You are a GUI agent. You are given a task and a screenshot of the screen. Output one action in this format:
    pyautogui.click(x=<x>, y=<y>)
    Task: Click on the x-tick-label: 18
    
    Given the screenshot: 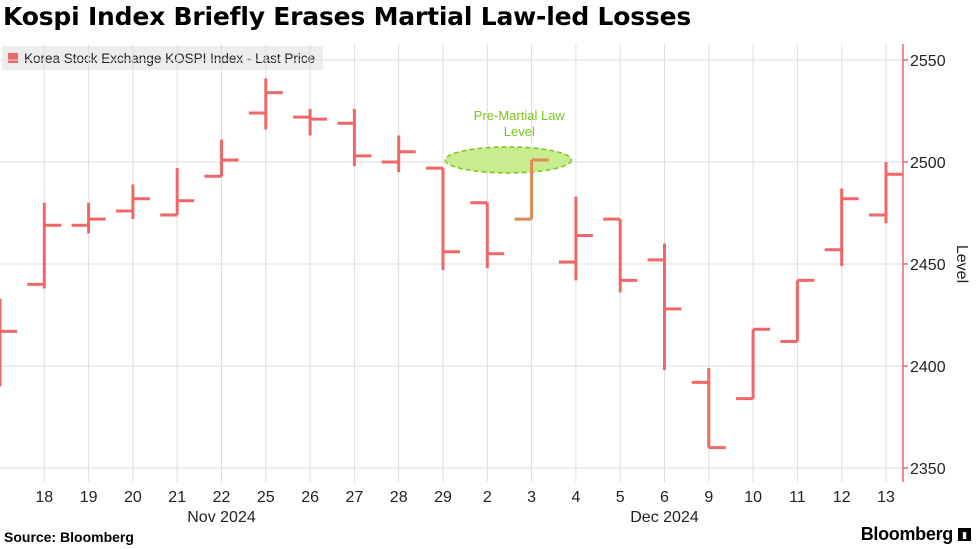 What is the action you would take?
    pyautogui.click(x=44, y=497)
    